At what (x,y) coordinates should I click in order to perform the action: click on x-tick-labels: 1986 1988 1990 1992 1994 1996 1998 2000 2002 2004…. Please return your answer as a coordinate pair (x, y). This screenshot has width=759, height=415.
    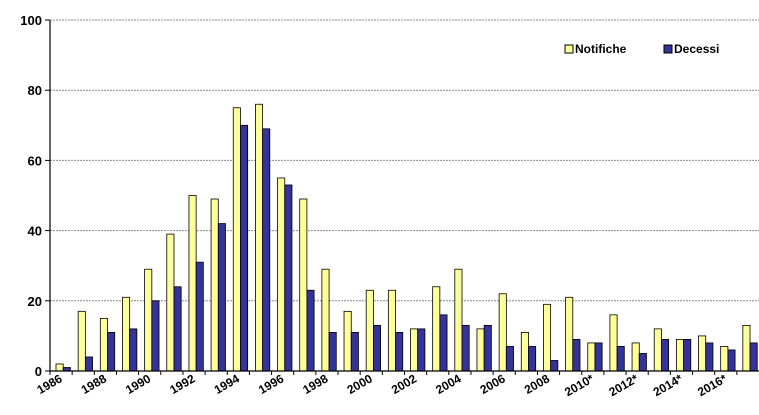
    Looking at the image, I should click on (381, 385).